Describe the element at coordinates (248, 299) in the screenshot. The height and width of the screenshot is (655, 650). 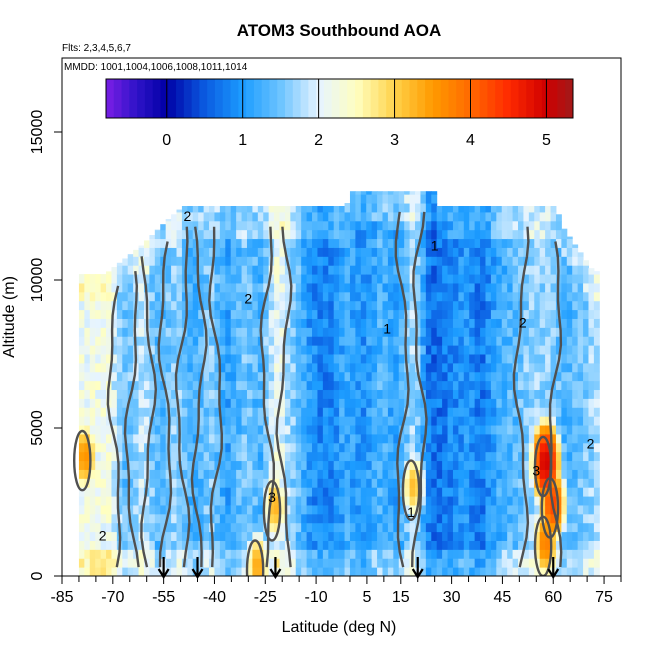
I see `contour-label: 2` at that location.